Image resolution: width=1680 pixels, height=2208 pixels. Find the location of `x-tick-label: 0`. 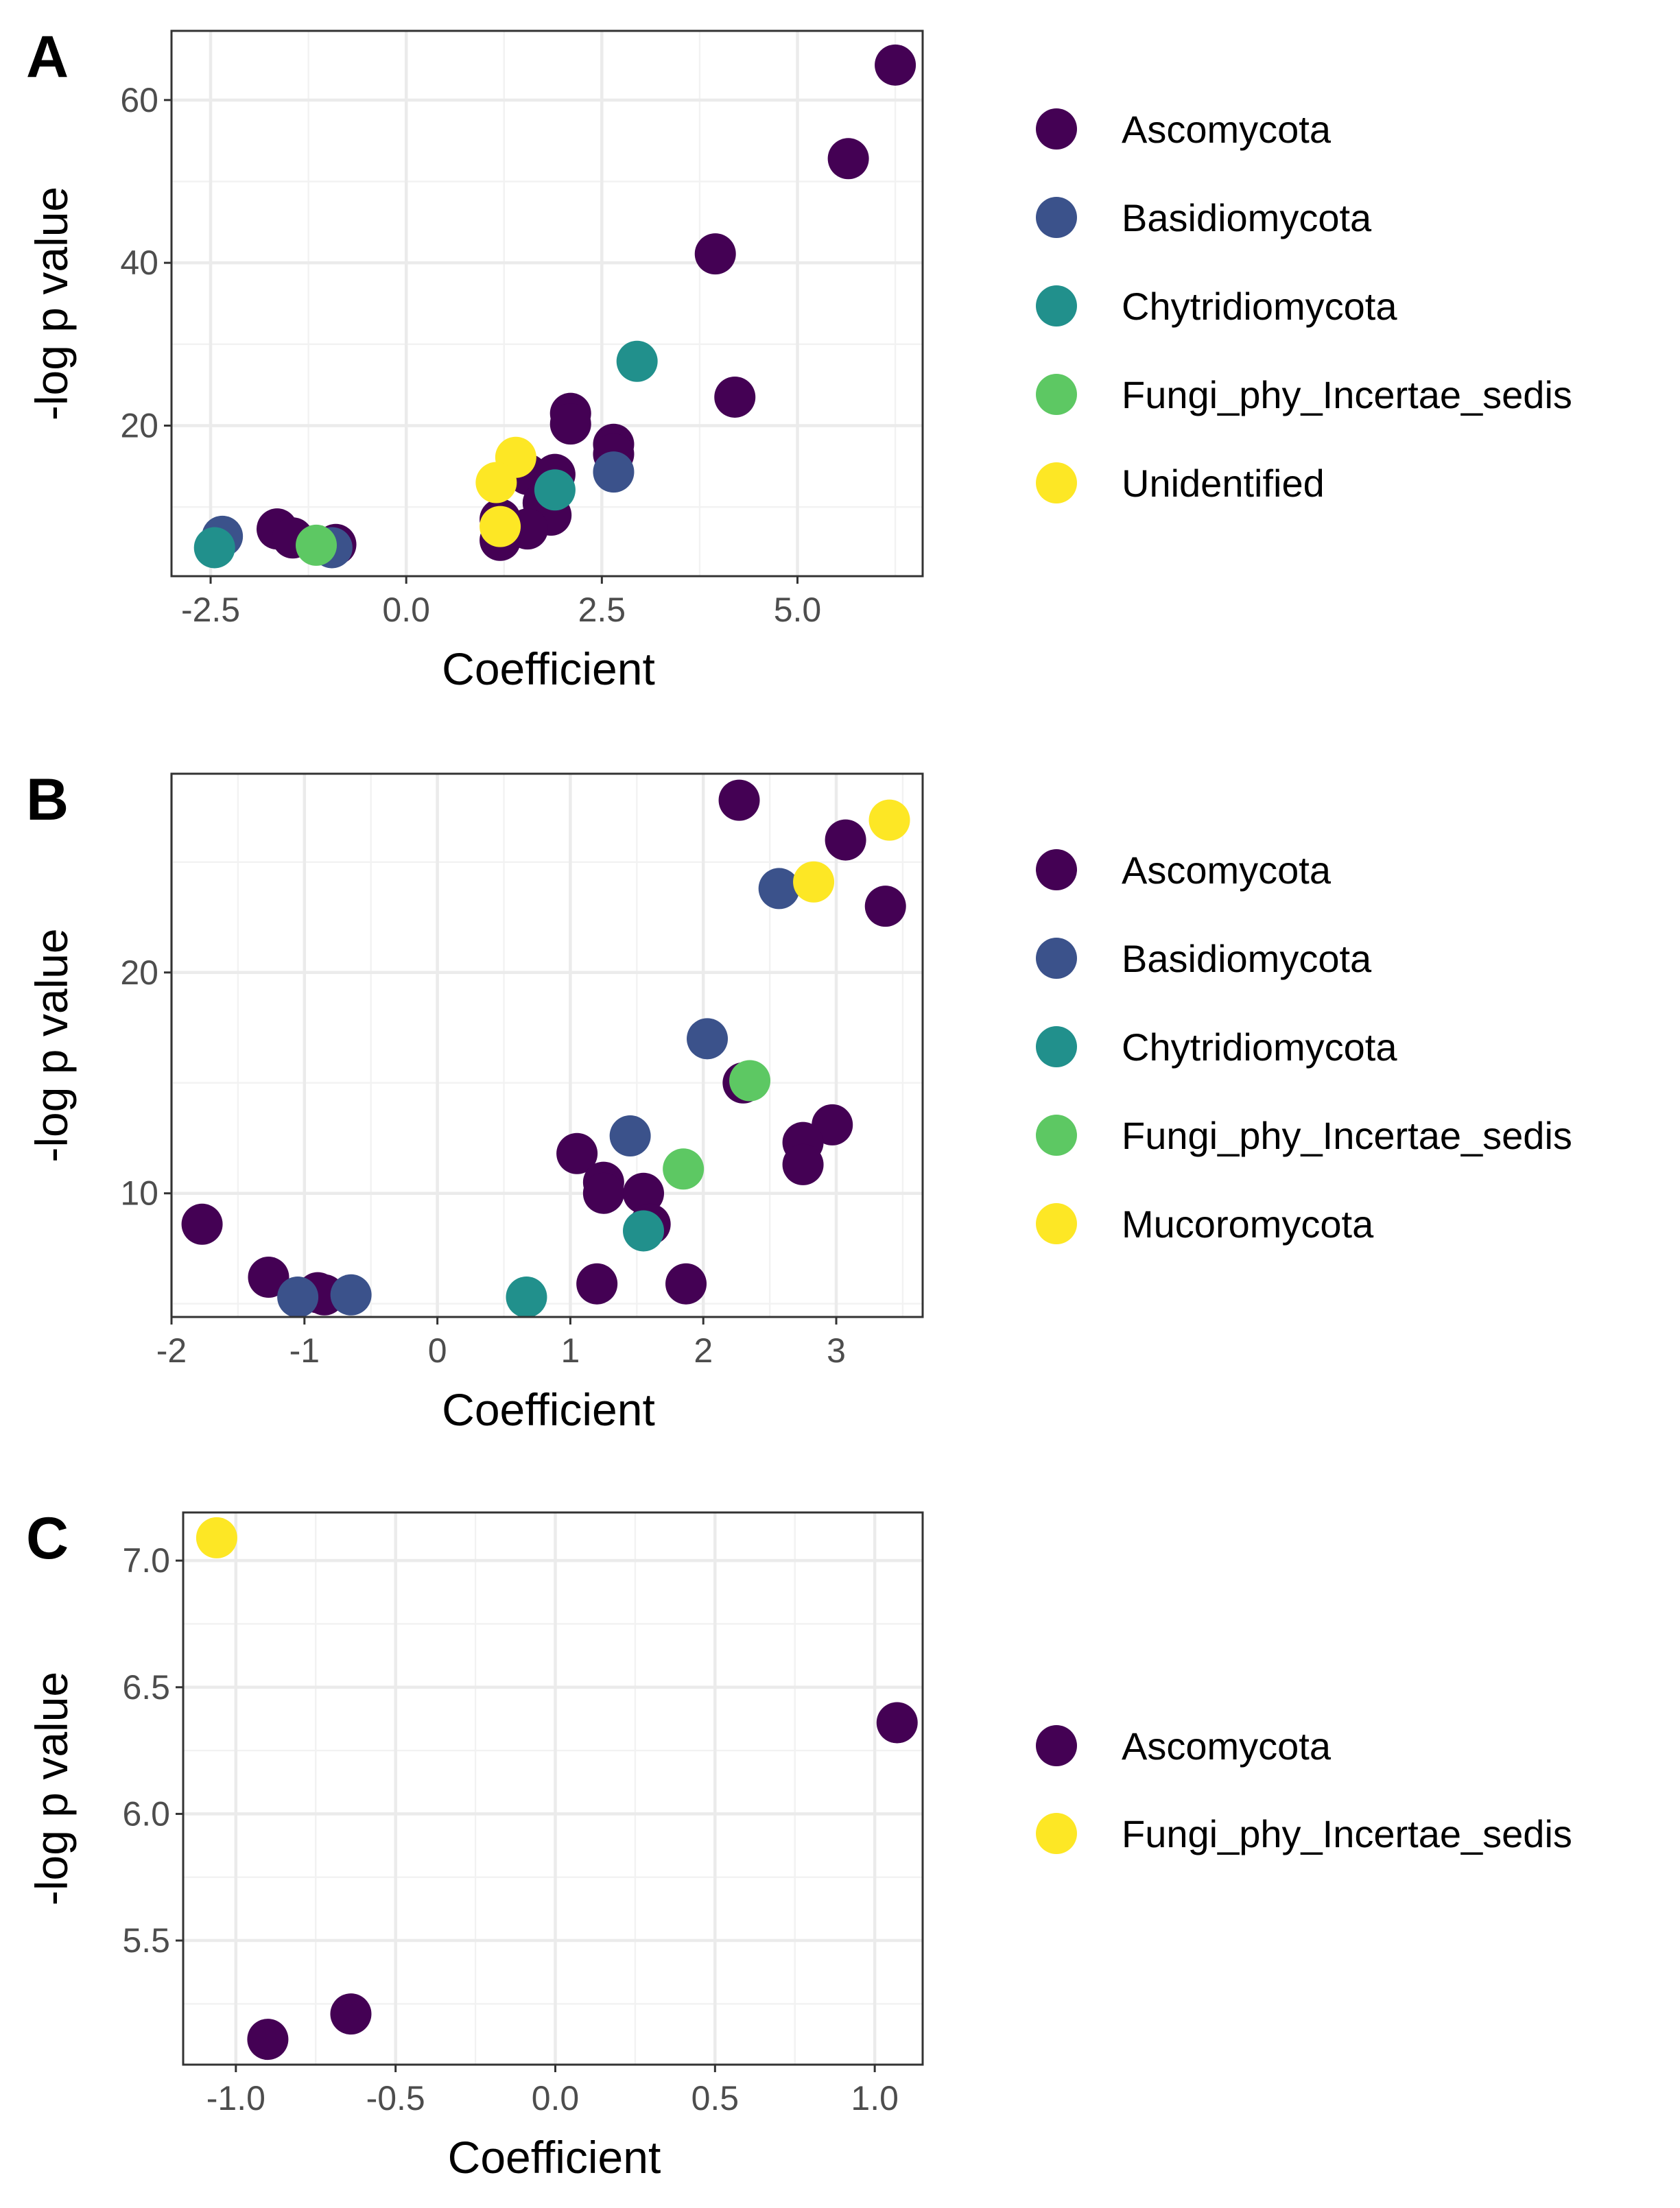

x-tick-label: 0 is located at coordinates (437, 1350).